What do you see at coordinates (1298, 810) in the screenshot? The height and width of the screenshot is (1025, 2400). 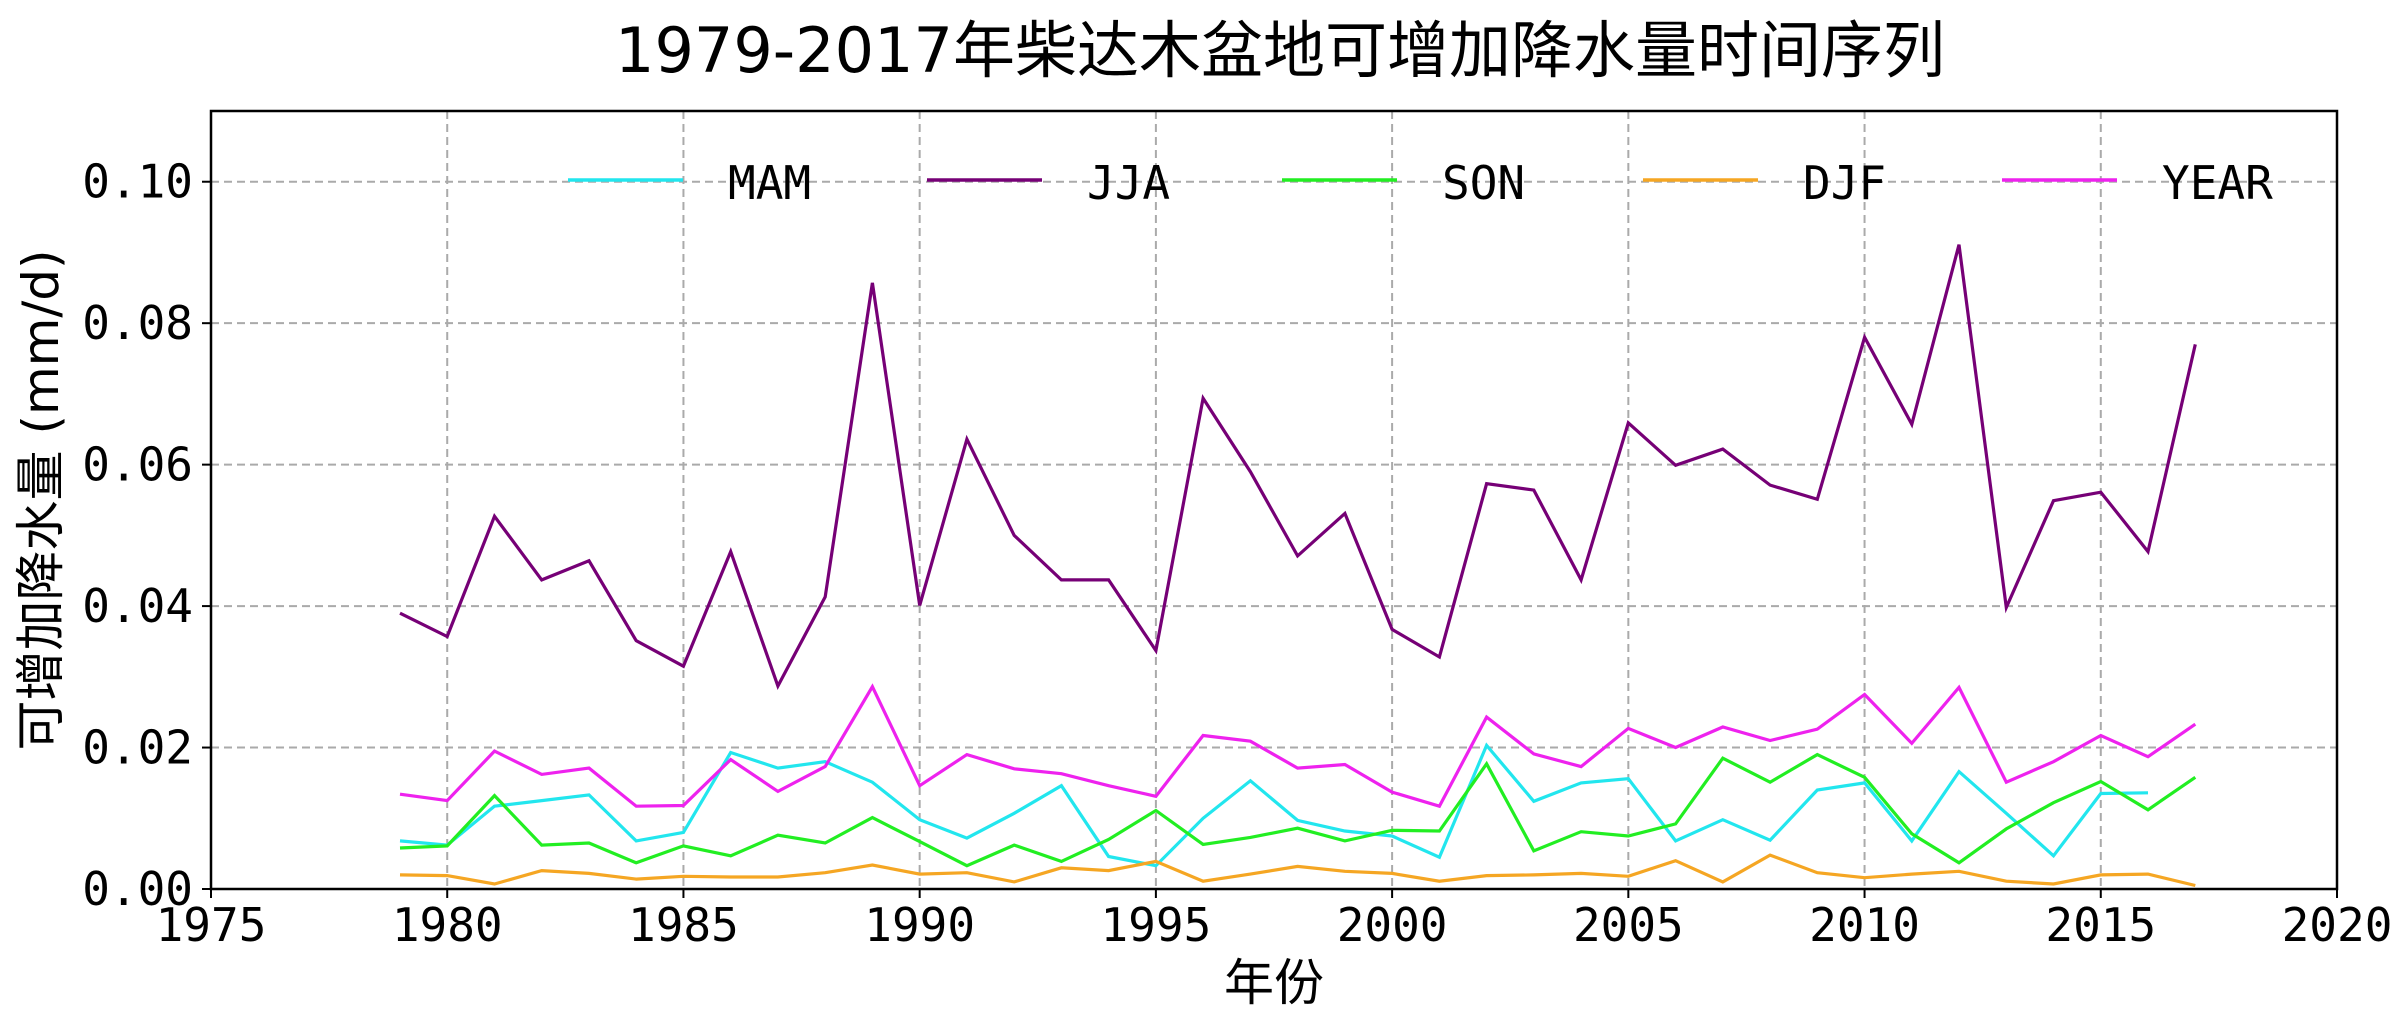 I see `series-line-son` at bounding box center [1298, 810].